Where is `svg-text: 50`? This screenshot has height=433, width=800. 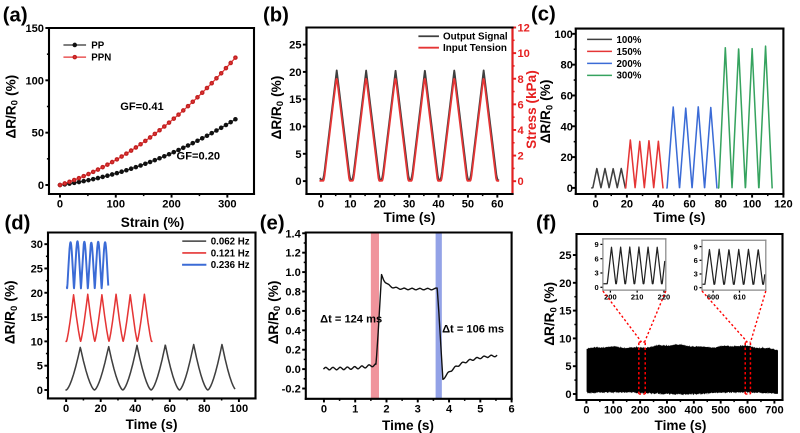
svg-text: 50 is located at coordinates (468, 205).